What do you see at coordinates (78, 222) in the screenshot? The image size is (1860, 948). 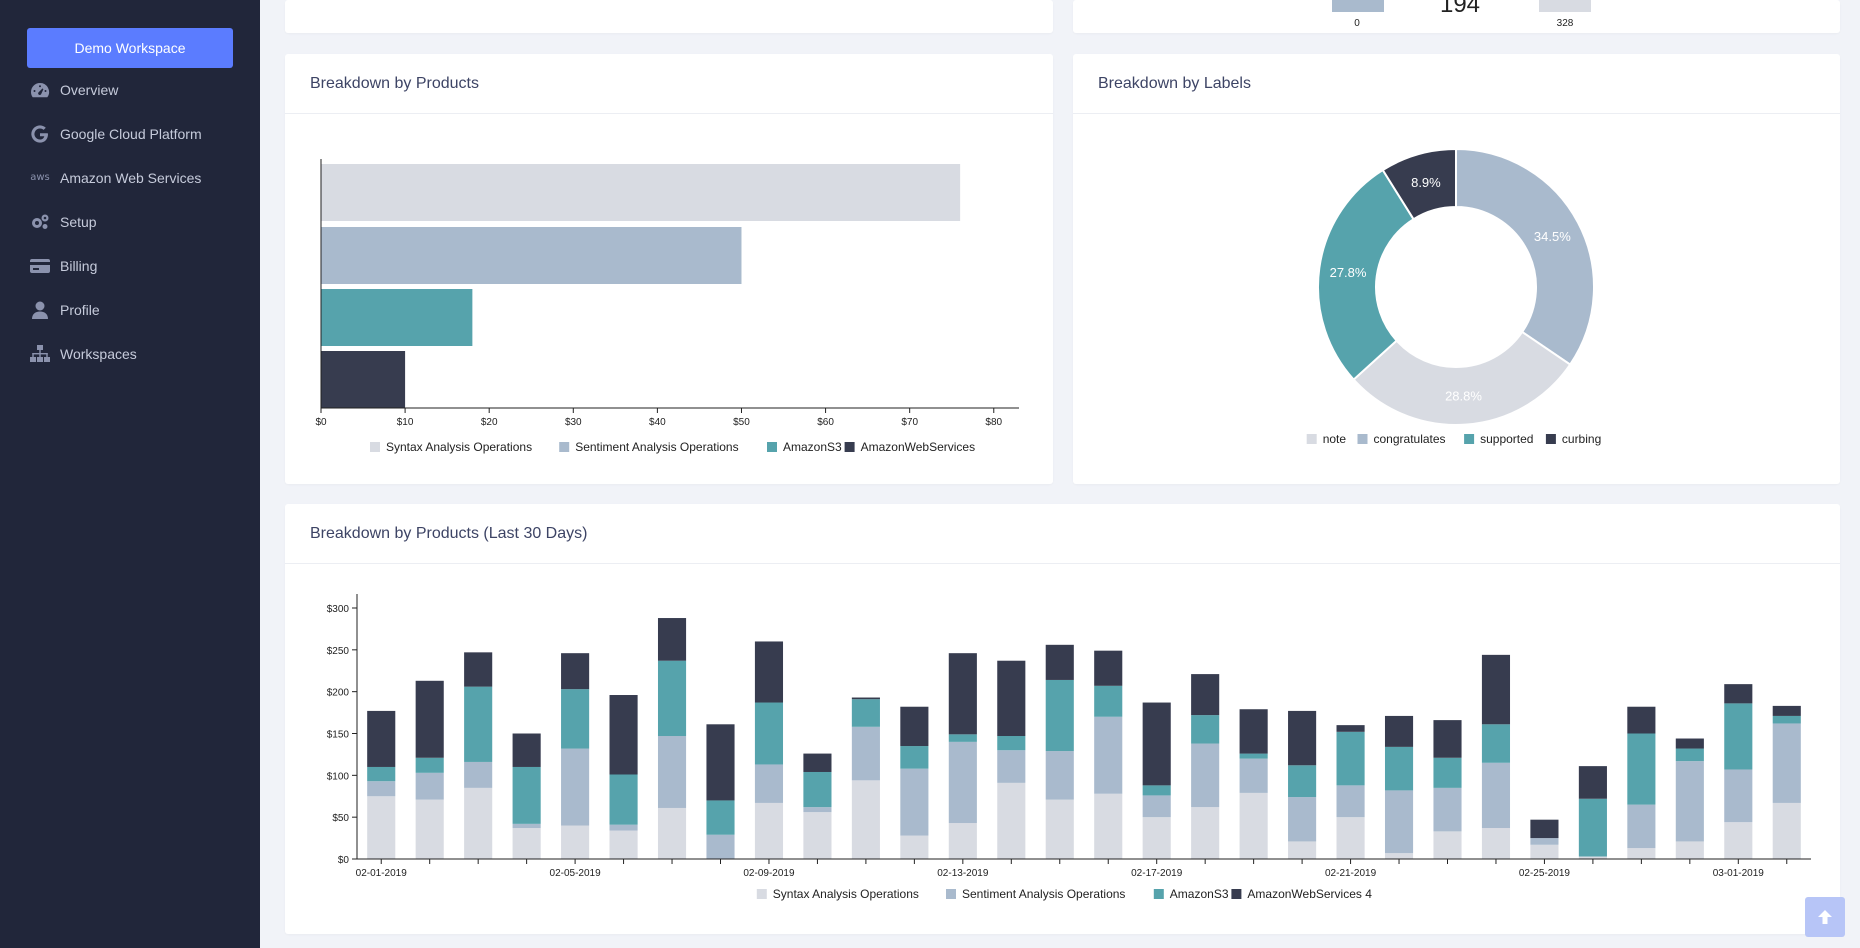 I see `sidebar-item-label: Setup` at bounding box center [78, 222].